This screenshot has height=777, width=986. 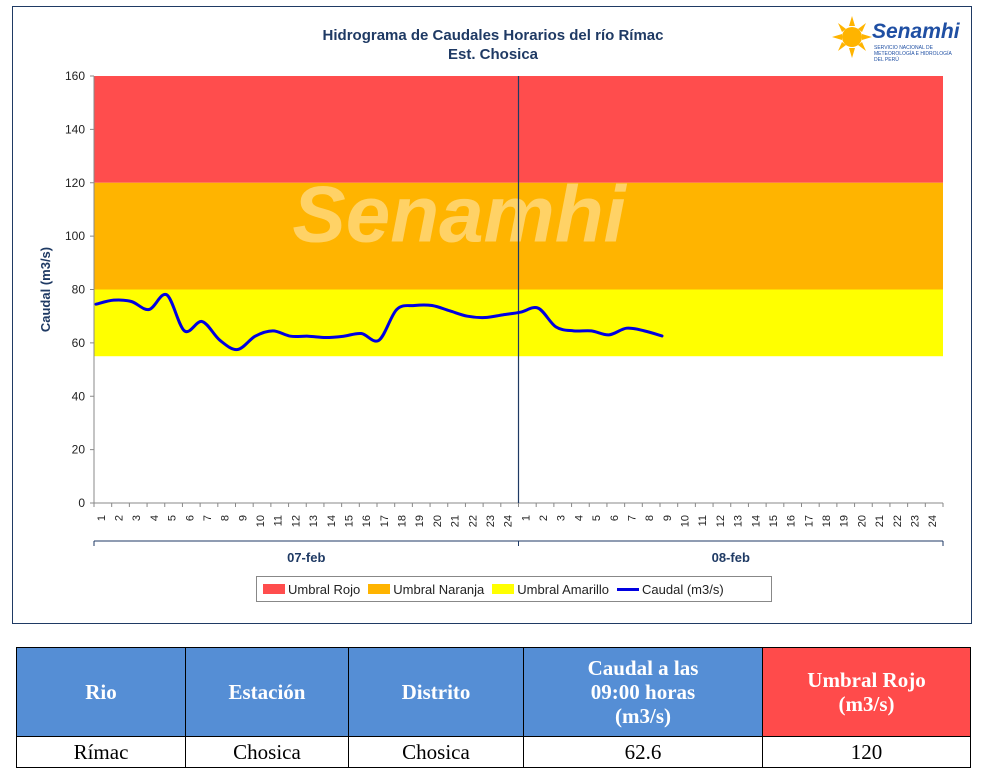 I want to click on y-tick-label-1: 20, so click(x=79, y=450).